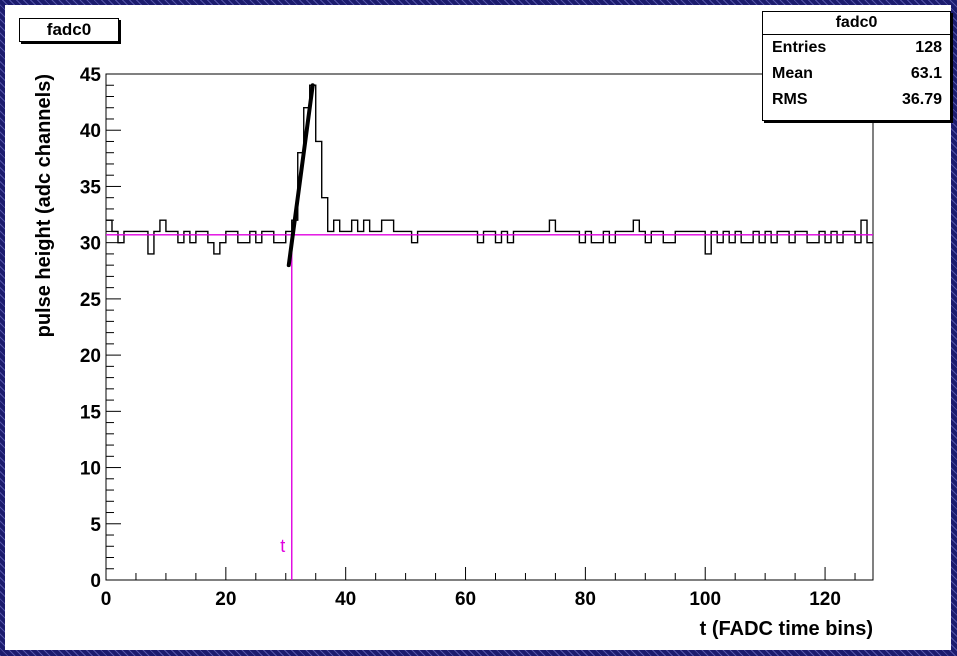  What do you see at coordinates (90, 469) in the screenshot?
I see `y-tick-label: 10` at bounding box center [90, 469].